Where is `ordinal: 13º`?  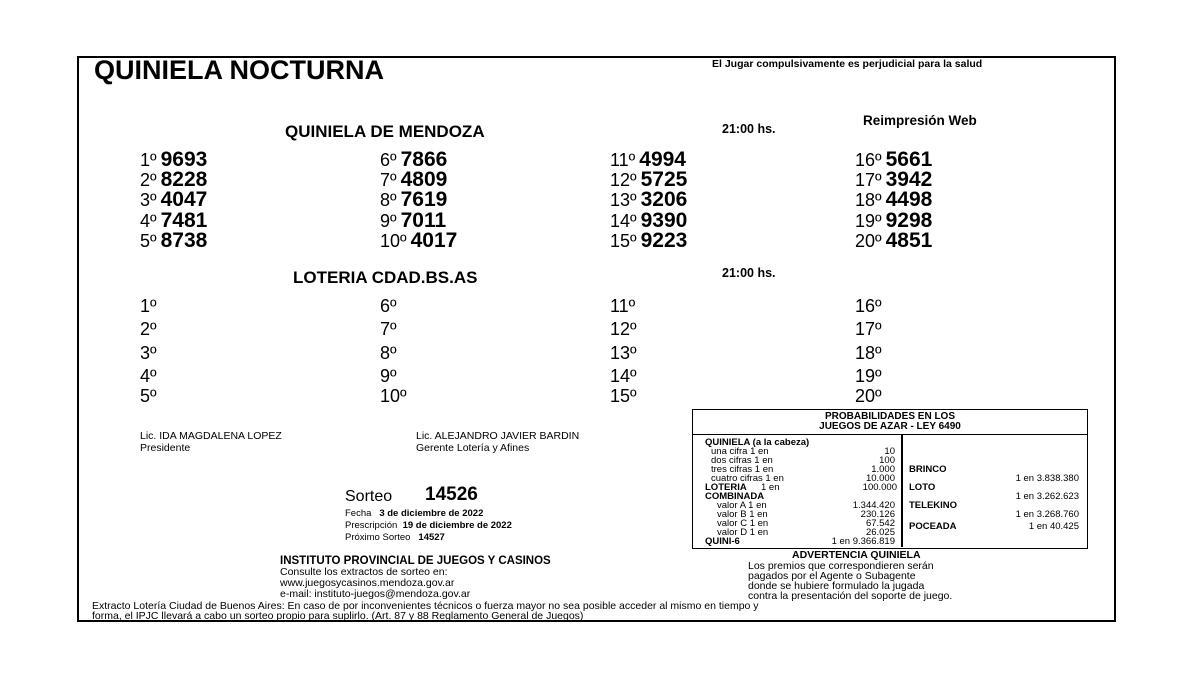
ordinal: 13º is located at coordinates (623, 200).